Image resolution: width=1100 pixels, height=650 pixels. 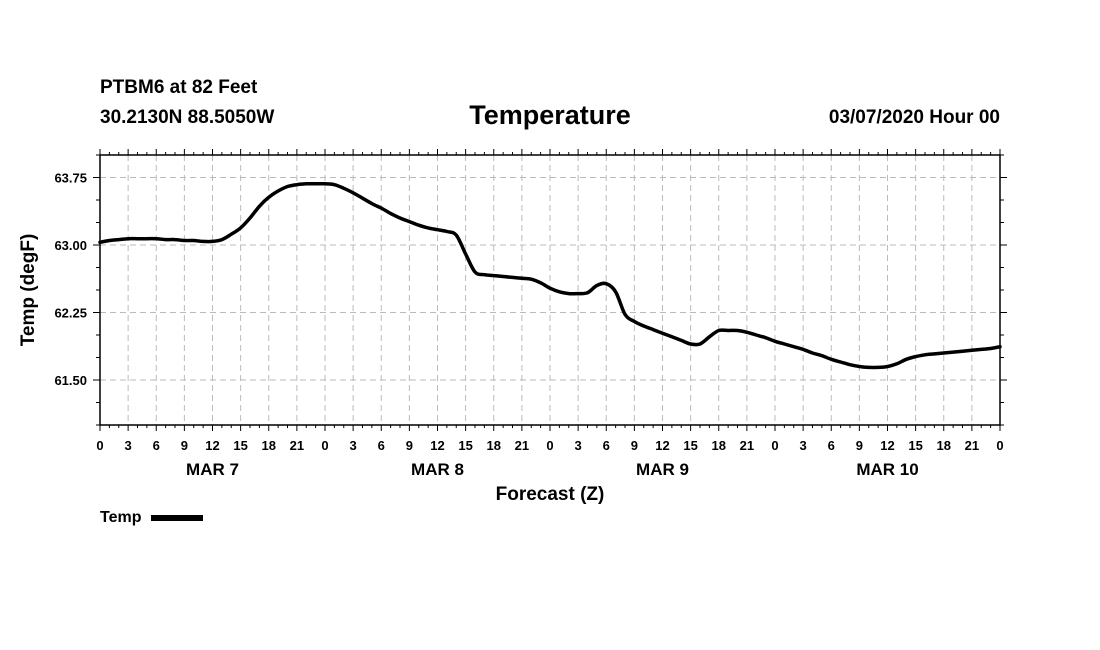 What do you see at coordinates (887, 469) in the screenshot?
I see `date-label: MAR 10` at bounding box center [887, 469].